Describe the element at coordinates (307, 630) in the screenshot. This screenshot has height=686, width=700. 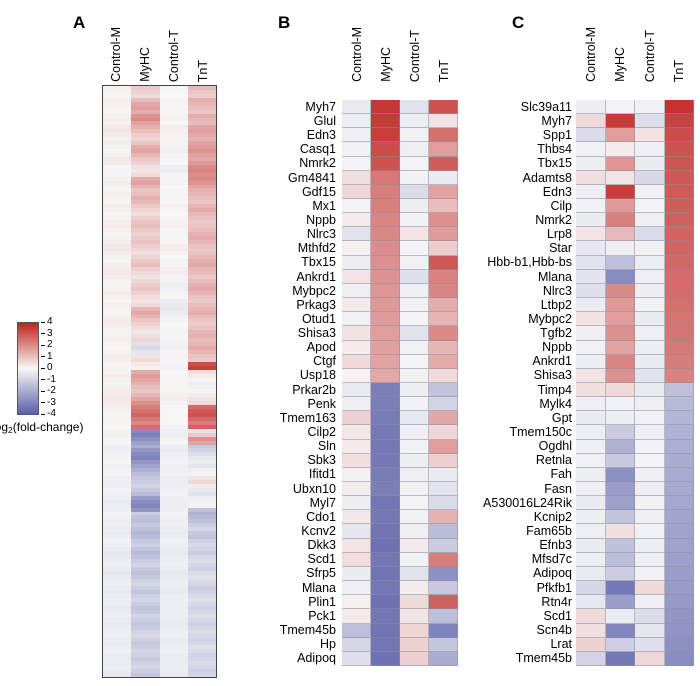
I see `row-label-tmem45b: Tmem45b` at that location.